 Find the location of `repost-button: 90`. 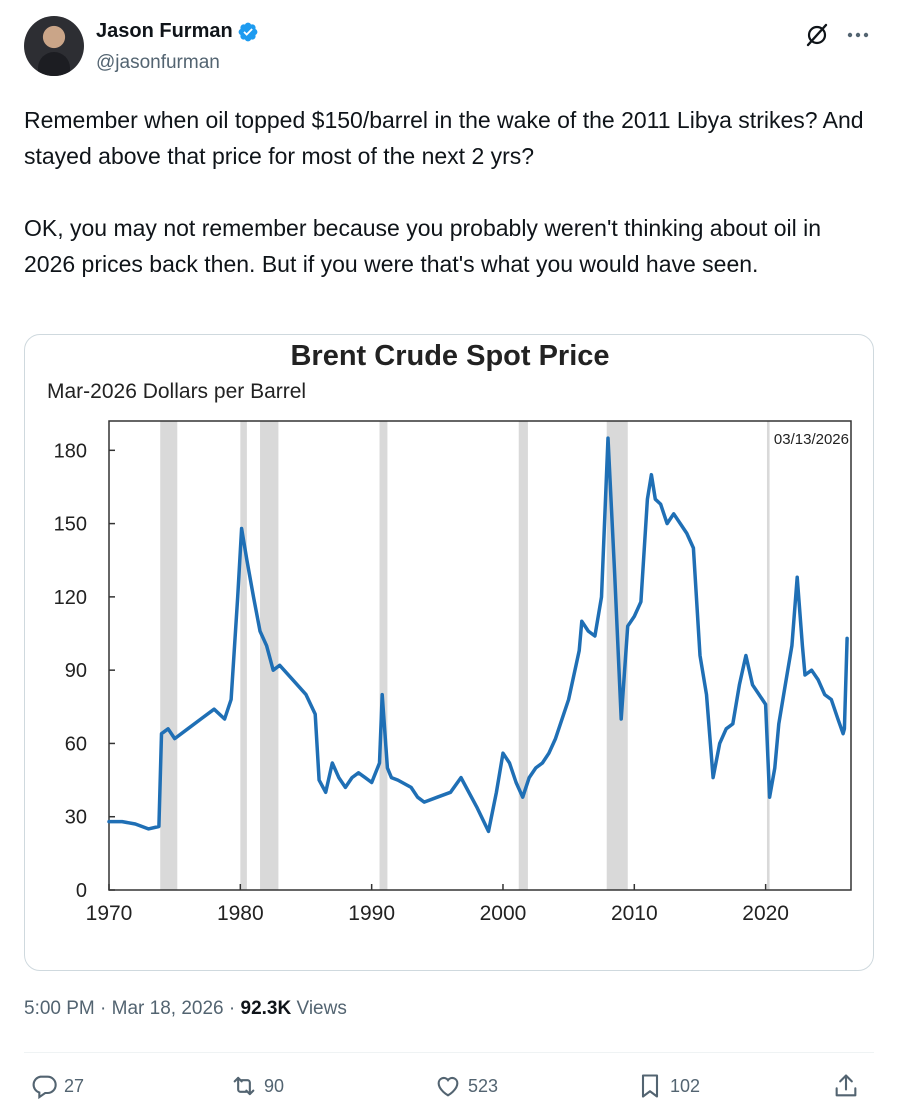

repost-button: 90 is located at coordinates (257, 1086).